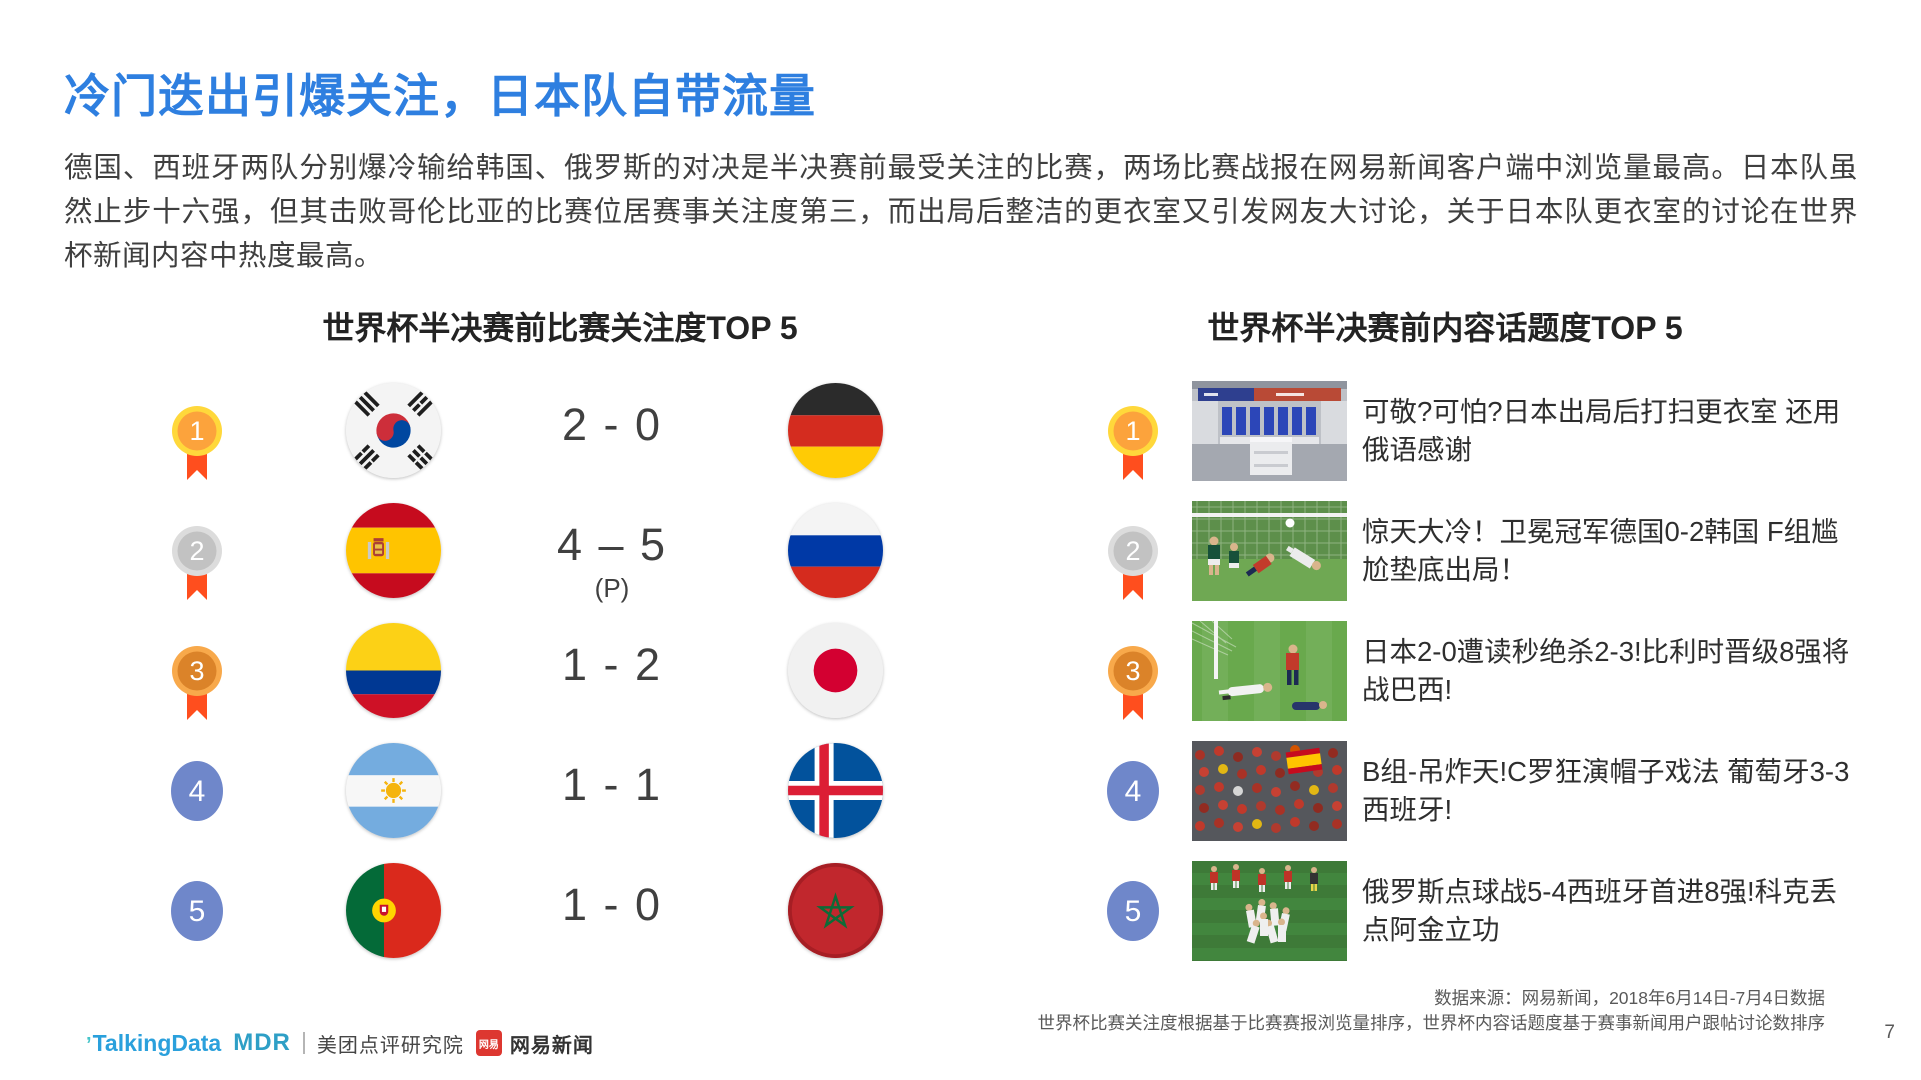 The height and width of the screenshot is (1080, 1921). I want to click on netease-news-logo: 网易新闻, so click(551, 1045).